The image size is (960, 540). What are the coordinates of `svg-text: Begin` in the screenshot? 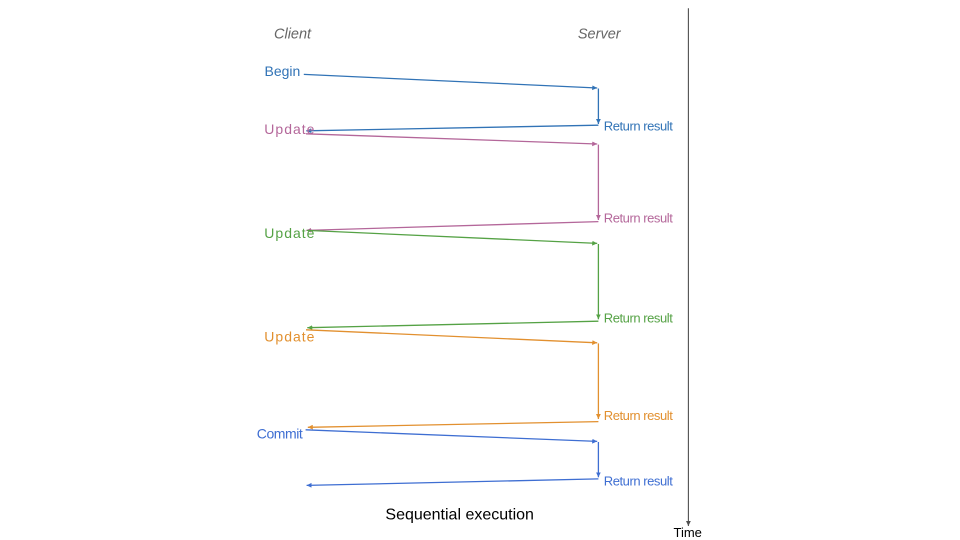 It's located at (283, 71).